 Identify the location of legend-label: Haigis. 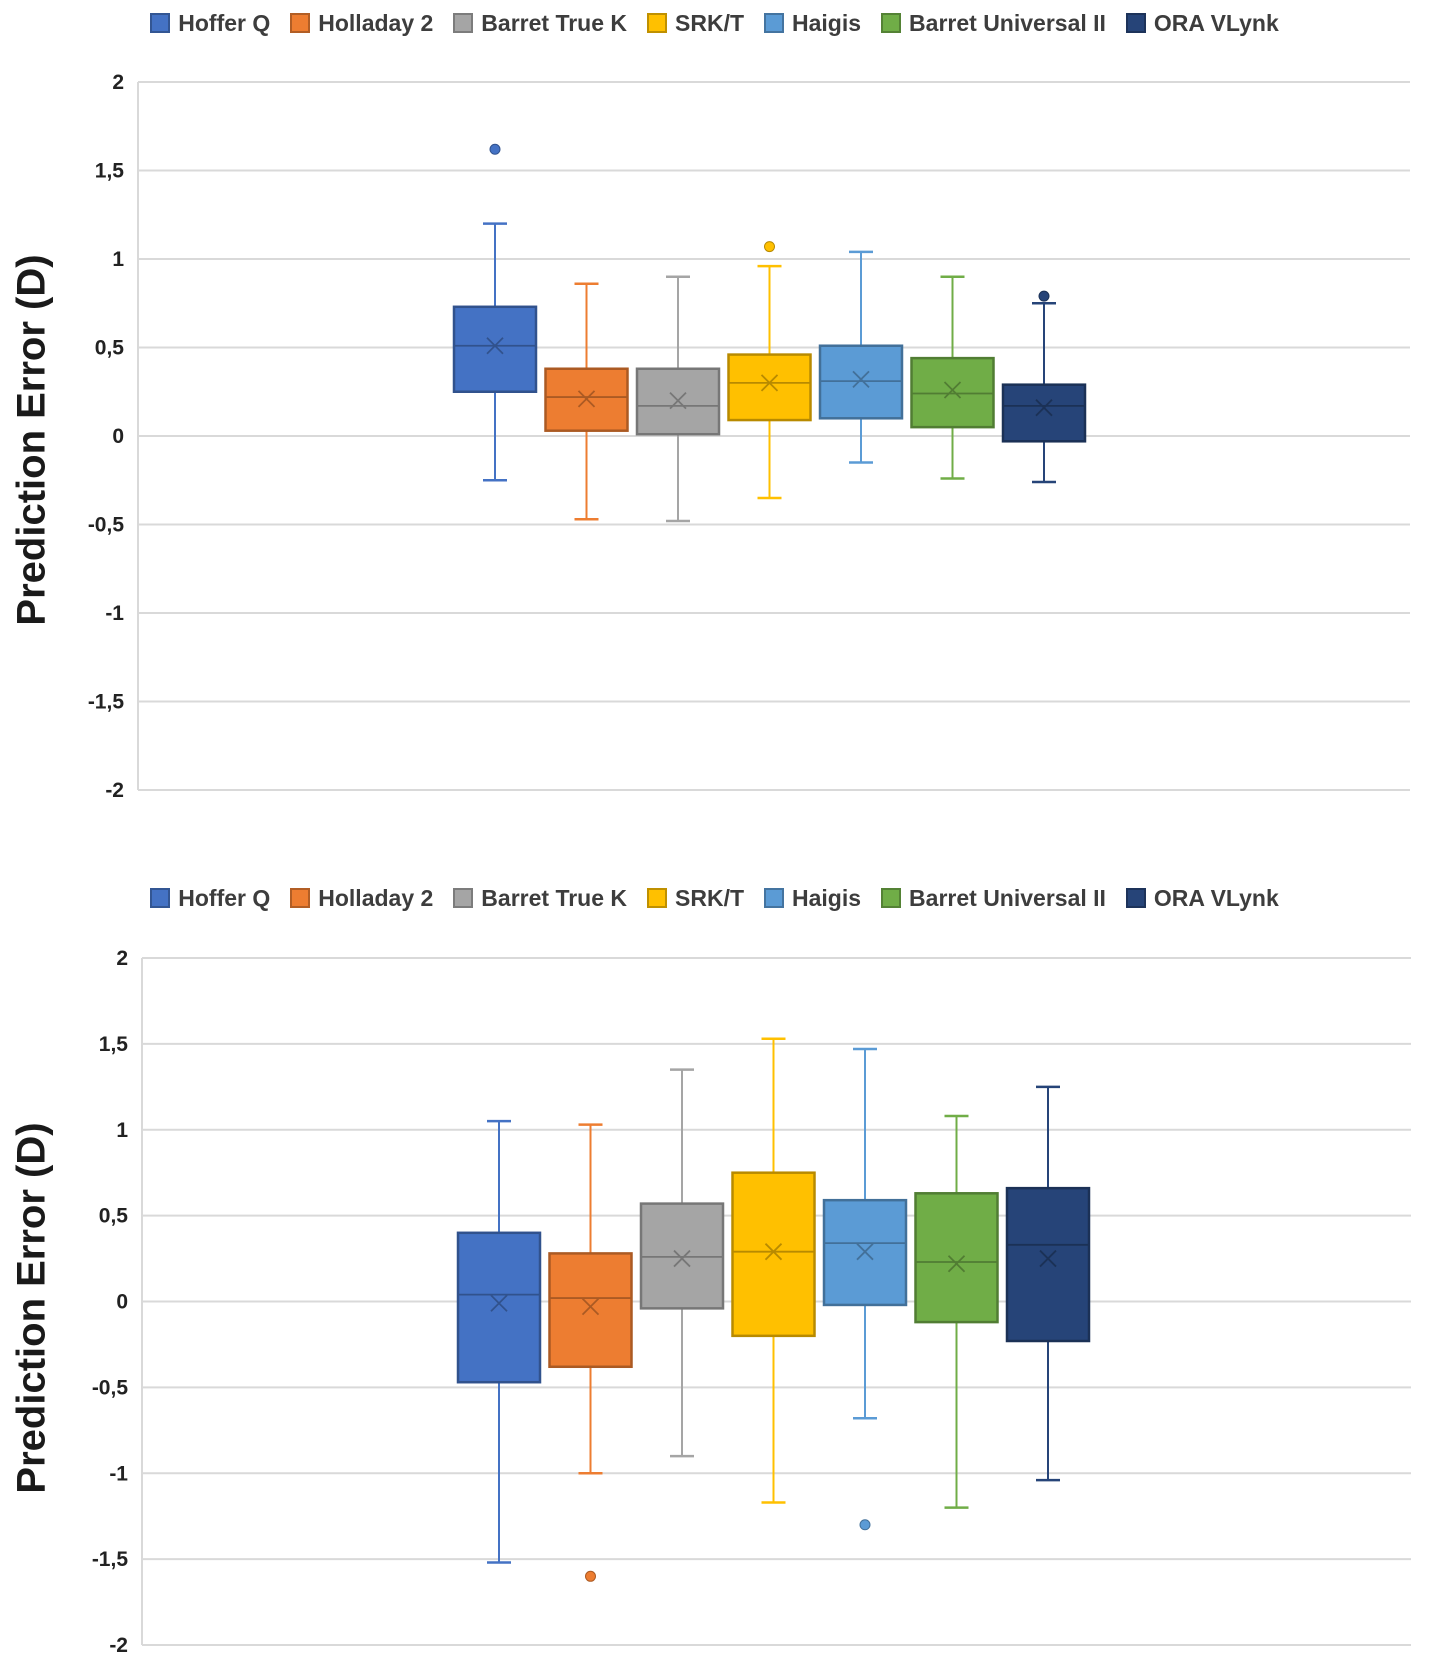
(827, 22).